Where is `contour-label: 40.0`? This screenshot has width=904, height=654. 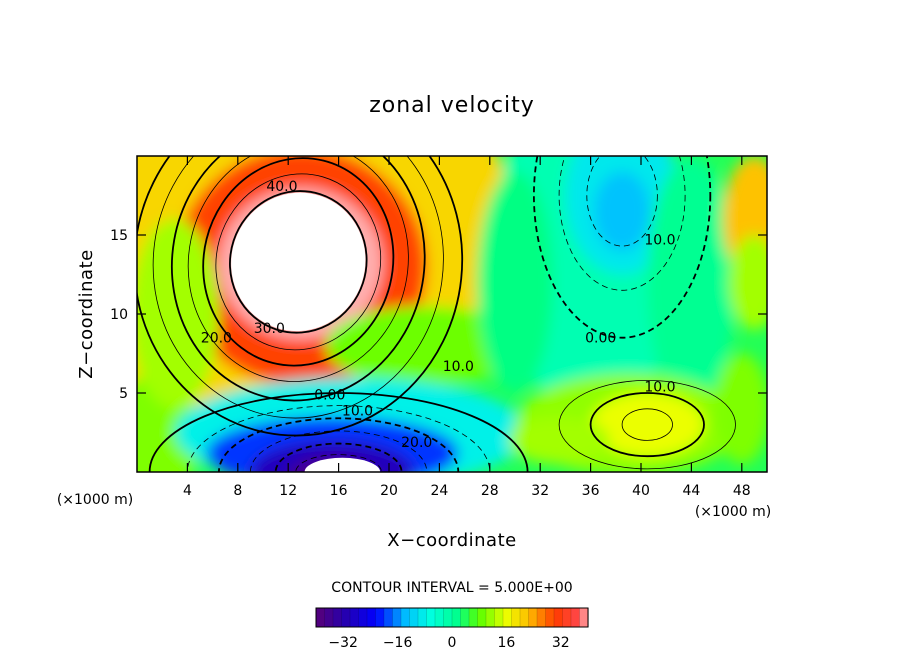 contour-label: 40.0 is located at coordinates (281, 187).